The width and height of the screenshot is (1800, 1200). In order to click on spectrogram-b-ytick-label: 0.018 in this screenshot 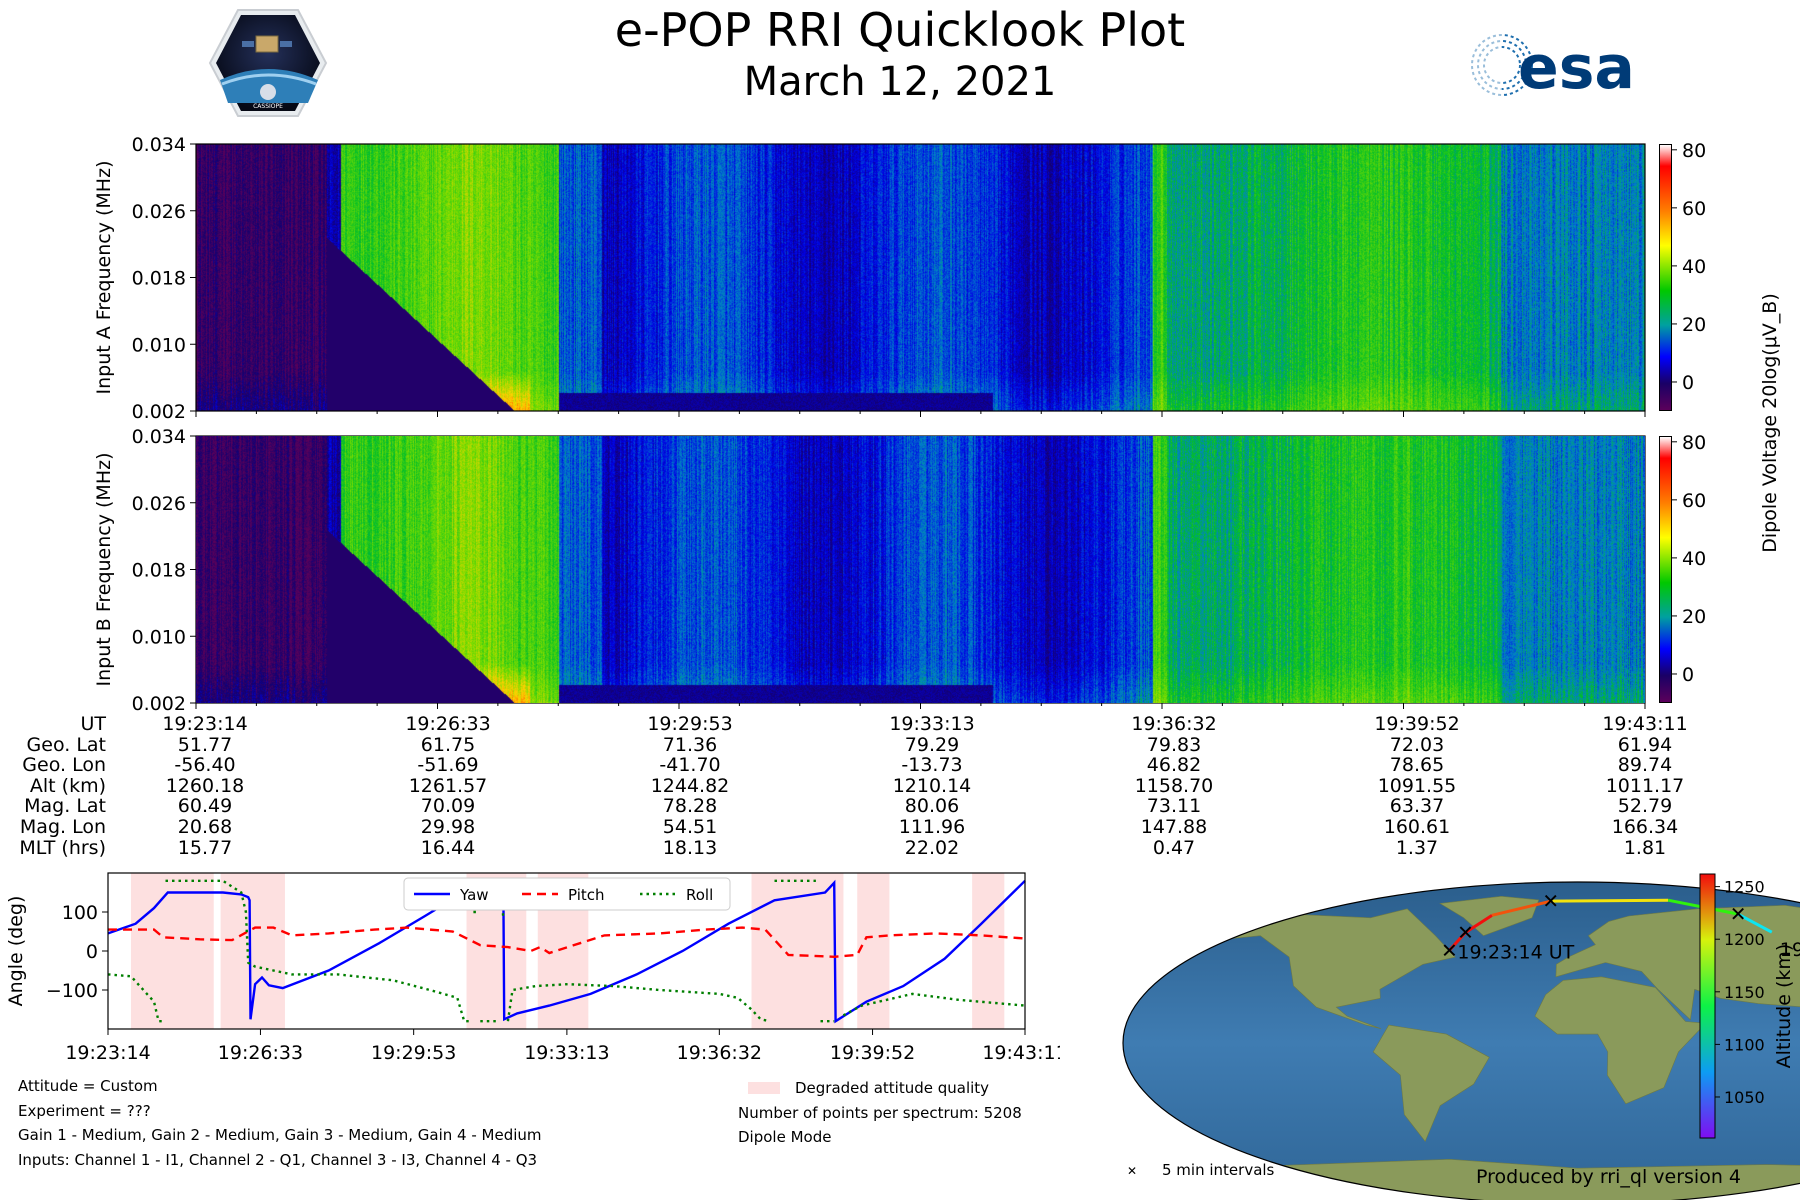, I will do `click(159, 571)`.